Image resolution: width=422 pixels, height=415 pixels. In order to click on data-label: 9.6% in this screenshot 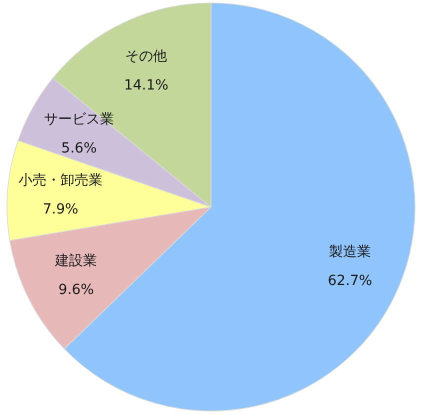, I will do `click(76, 290)`.